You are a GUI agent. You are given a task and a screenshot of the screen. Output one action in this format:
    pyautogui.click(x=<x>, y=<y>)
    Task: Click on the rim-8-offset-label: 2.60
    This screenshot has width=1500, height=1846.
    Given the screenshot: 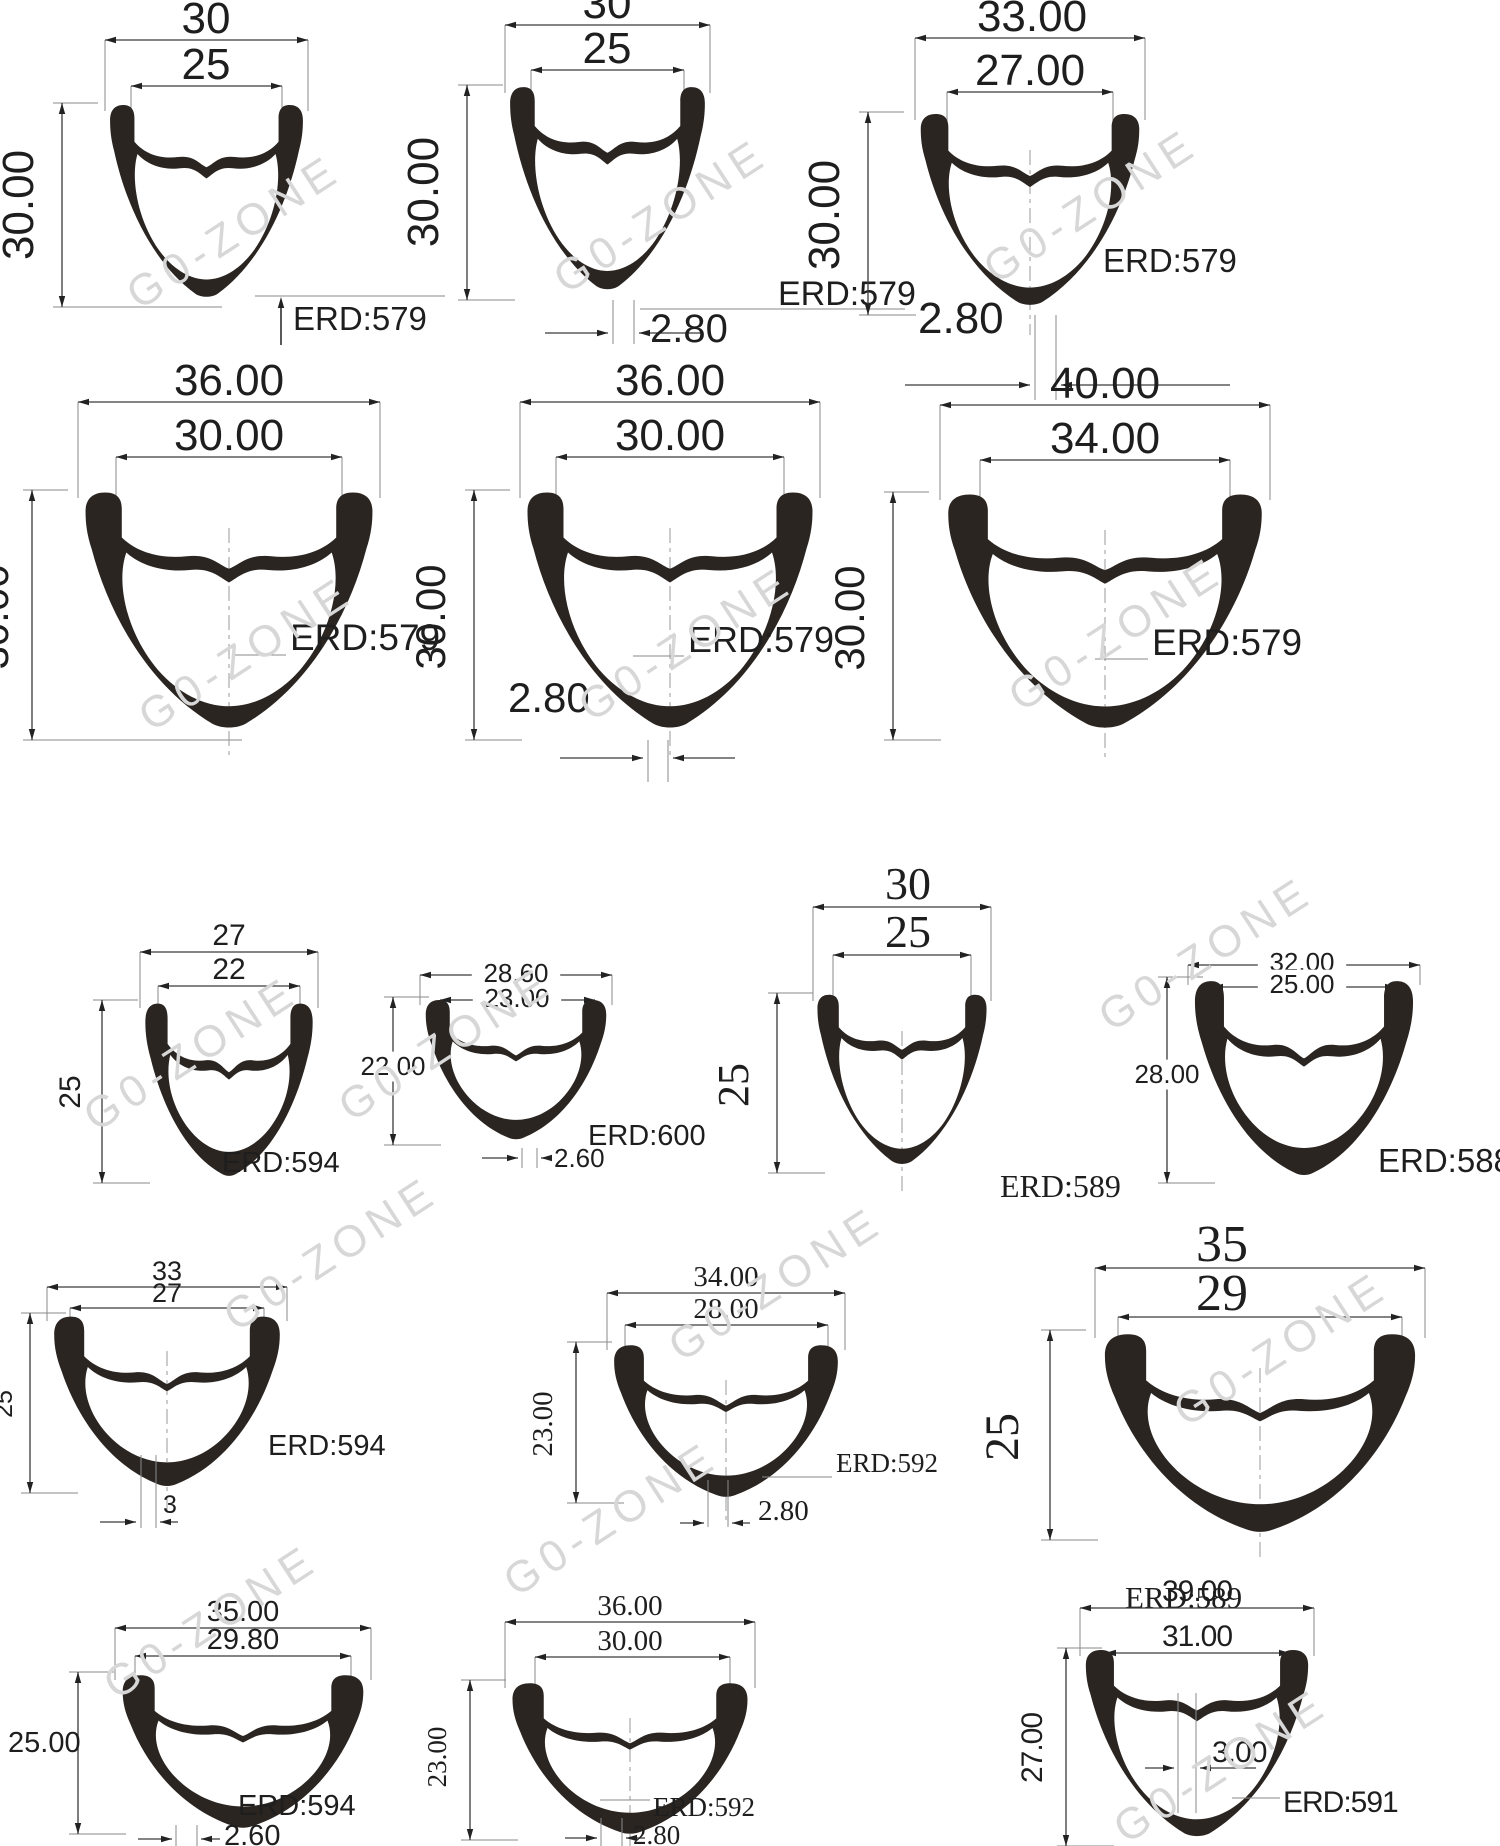 What is the action you would take?
    pyautogui.click(x=579, y=1158)
    